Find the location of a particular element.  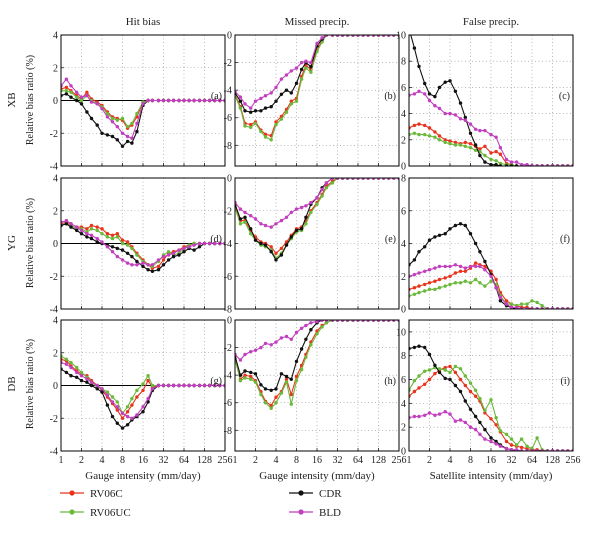

x-tick-label: 2 is located at coordinates (81, 460).